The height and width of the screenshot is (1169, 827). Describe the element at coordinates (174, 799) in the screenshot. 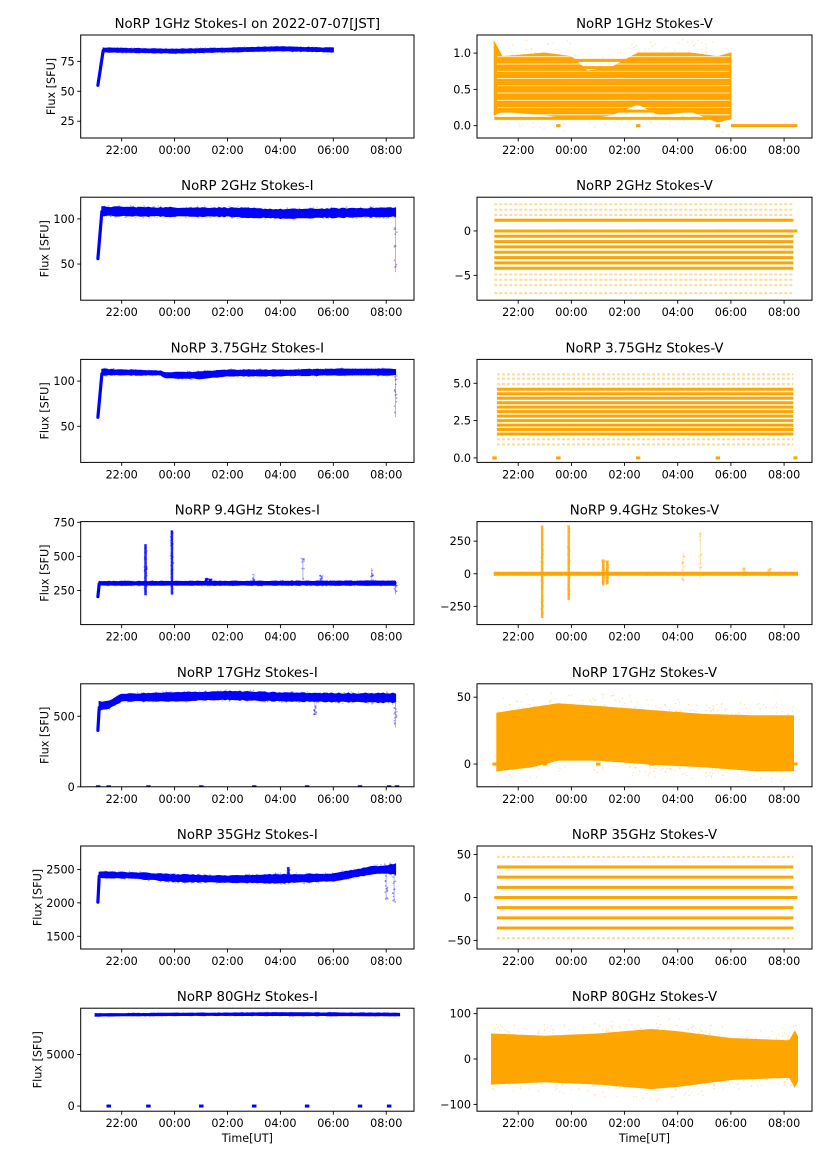

I see `x-tick-label: 00:00` at that location.